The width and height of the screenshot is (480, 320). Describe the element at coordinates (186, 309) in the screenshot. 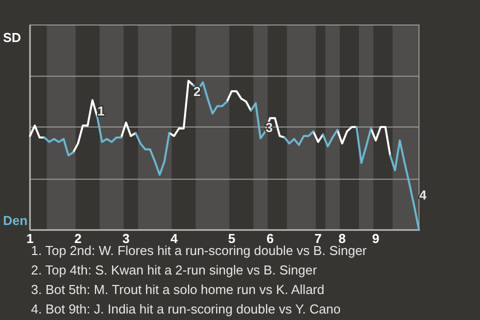

I see `text: 4. Bot 9th: J. India hit a run-scoring double vs Y. Cano` at that location.